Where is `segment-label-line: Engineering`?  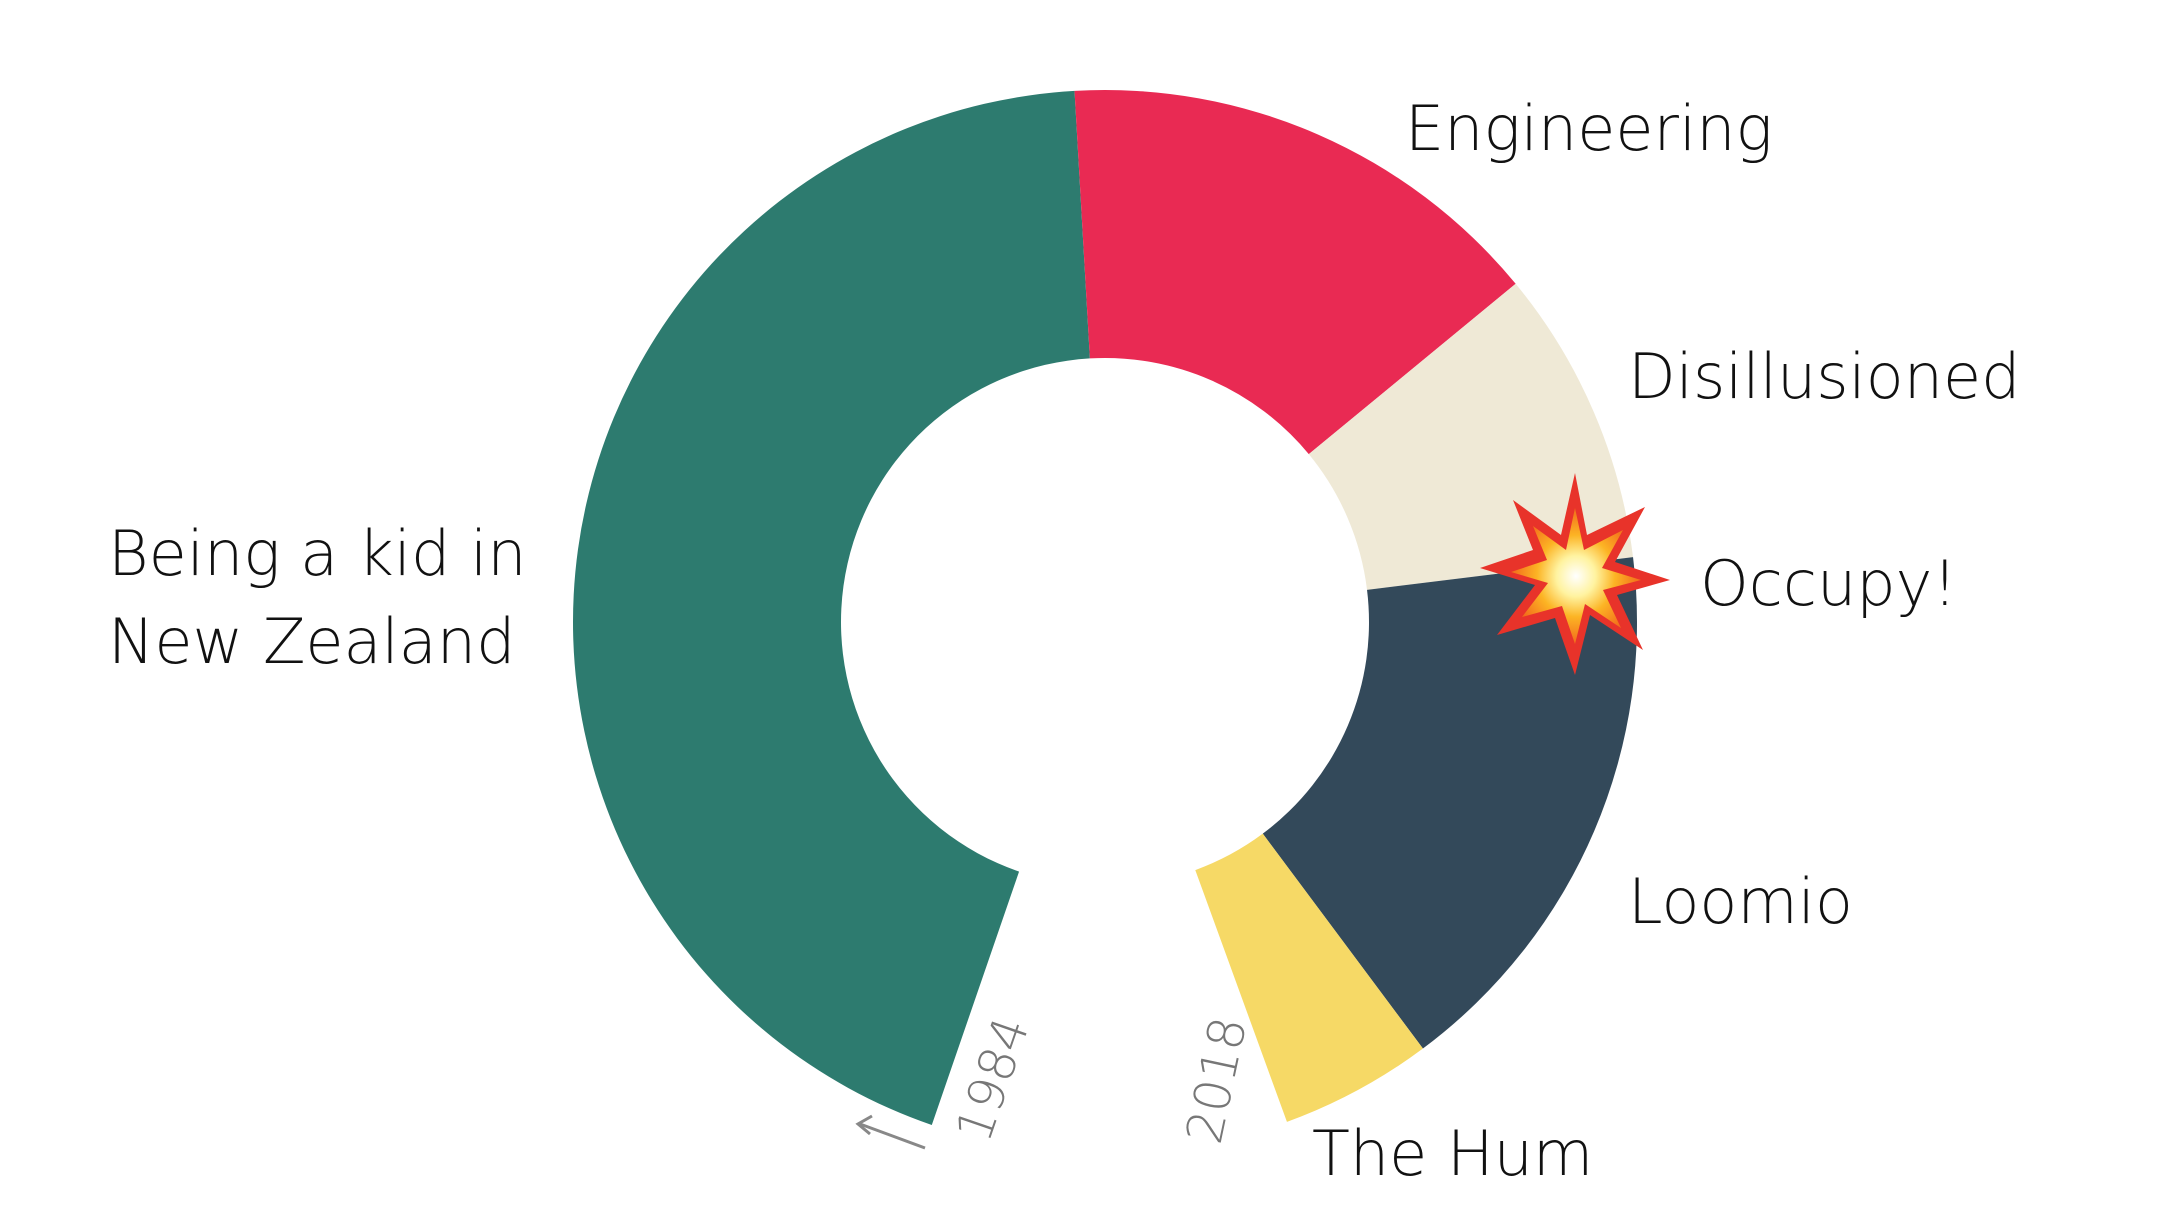
segment-label-line: Engineering is located at coordinates (1589, 128).